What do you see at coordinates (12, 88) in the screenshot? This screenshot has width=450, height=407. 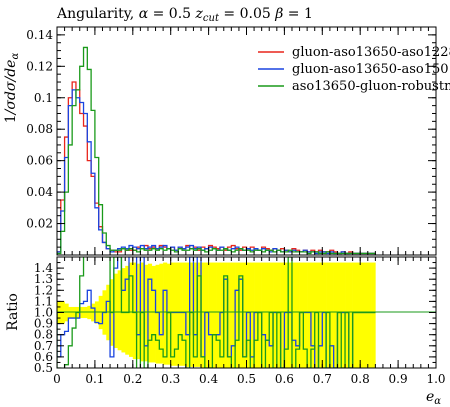 I see `y-axis-label: 1/σdσ/deα` at bounding box center [12, 88].